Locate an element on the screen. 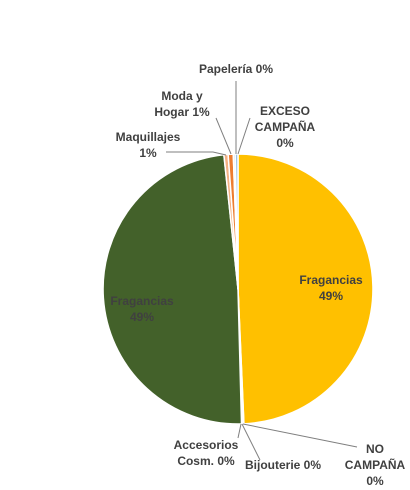 This screenshot has width=410, height=490. slice-label-5: Fragancias 49% is located at coordinates (142, 309).